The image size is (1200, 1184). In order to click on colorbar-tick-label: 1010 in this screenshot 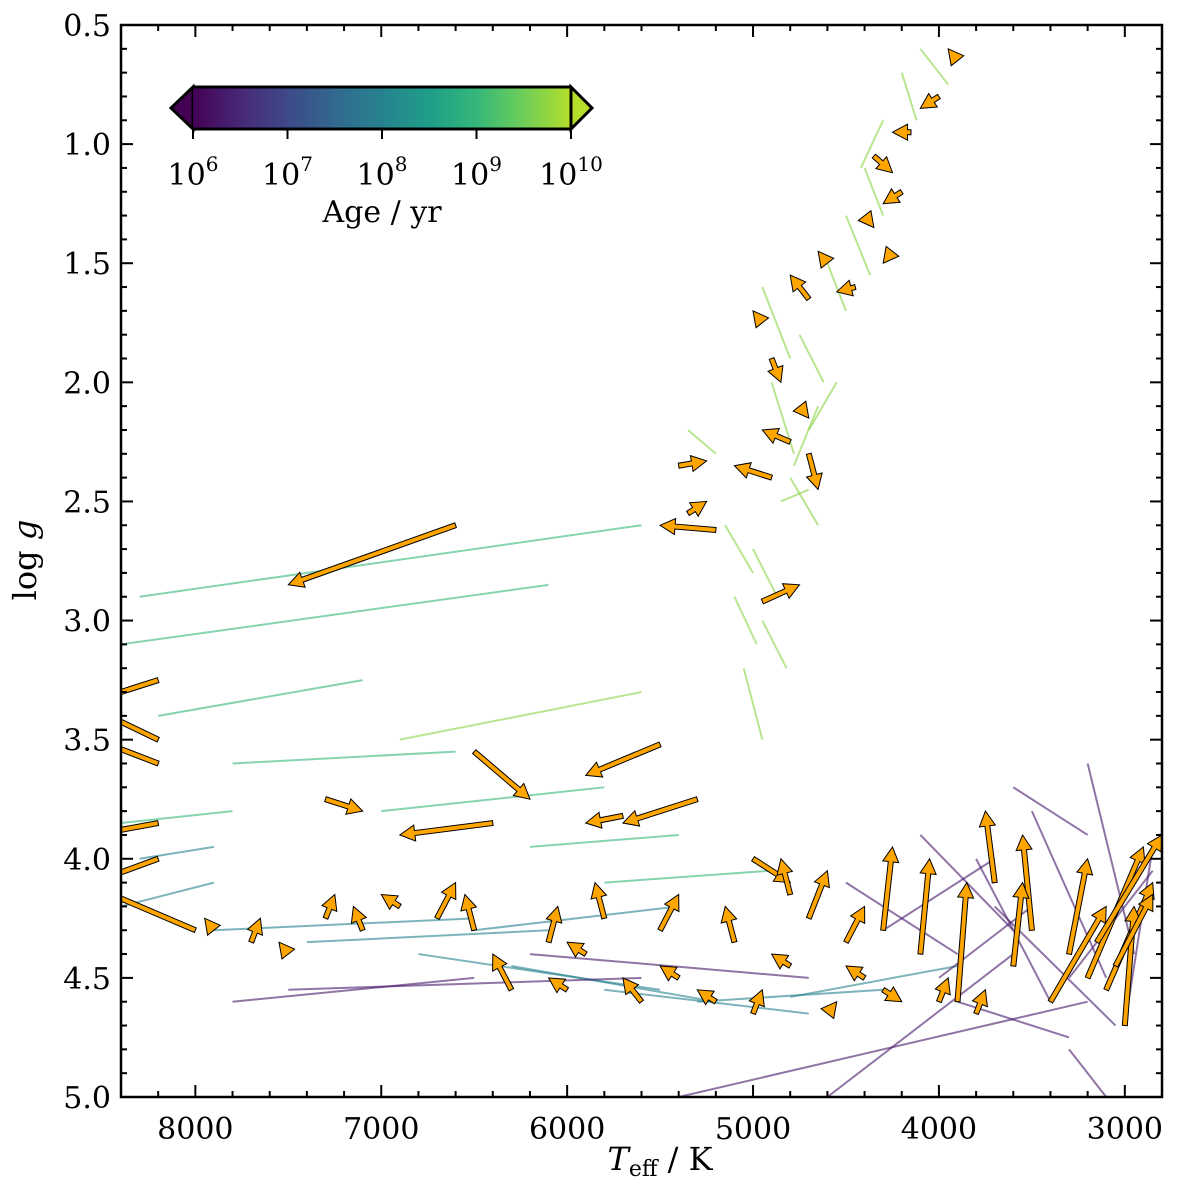, I will do `click(571, 172)`.